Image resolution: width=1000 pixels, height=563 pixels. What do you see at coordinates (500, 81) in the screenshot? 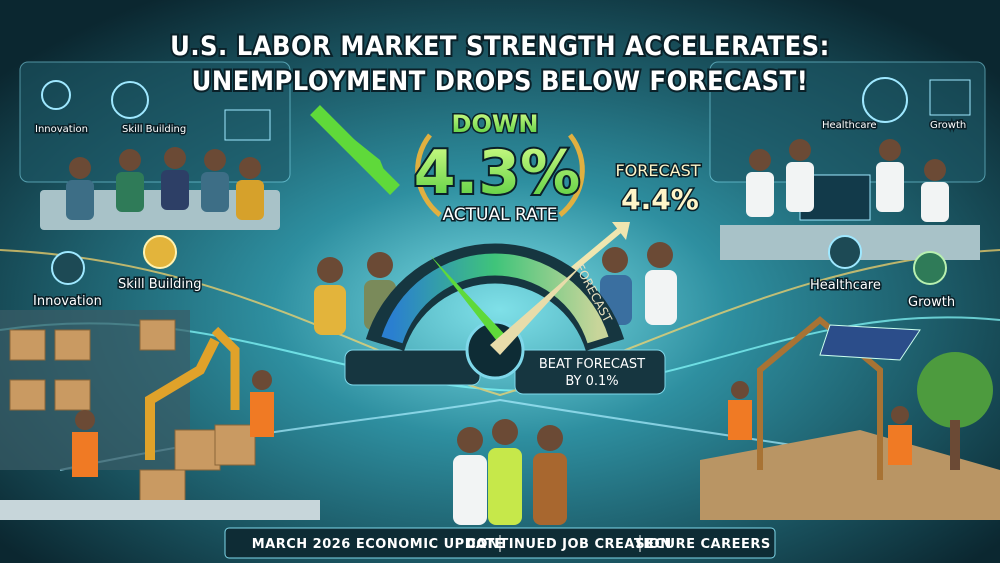
I see `title-line: UNEMPLOYMENT DROPS BELOW FORECAST!` at bounding box center [500, 81].